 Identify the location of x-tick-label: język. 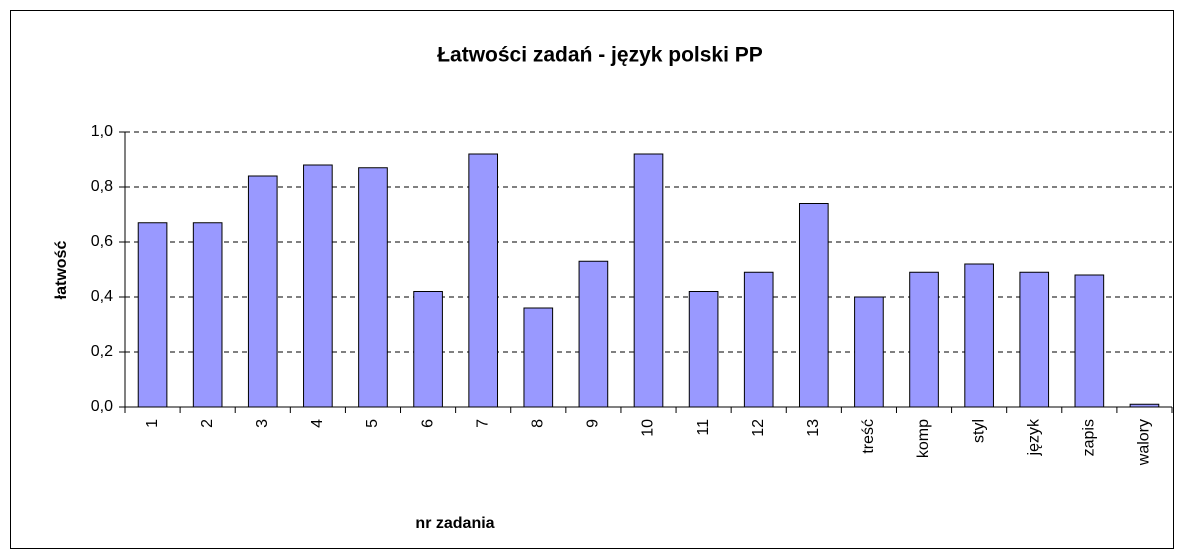
(1033, 437).